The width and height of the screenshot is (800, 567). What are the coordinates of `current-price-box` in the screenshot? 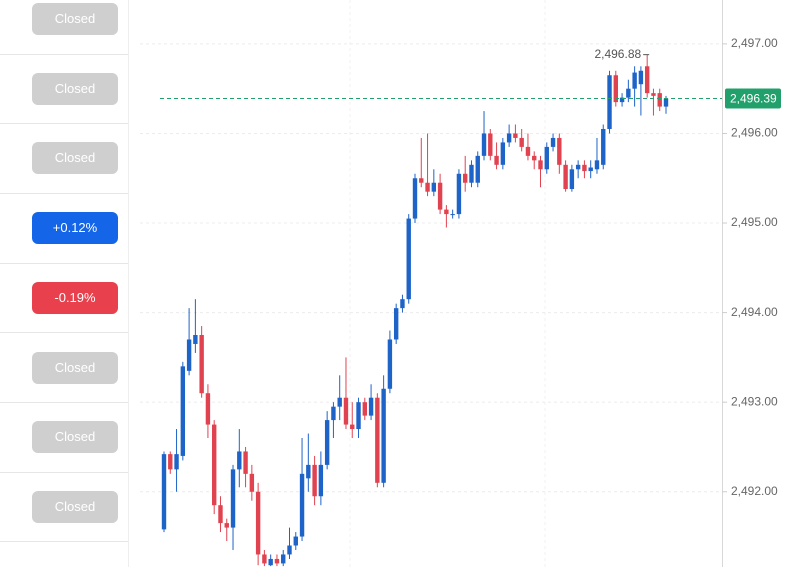 It's located at (753, 98).